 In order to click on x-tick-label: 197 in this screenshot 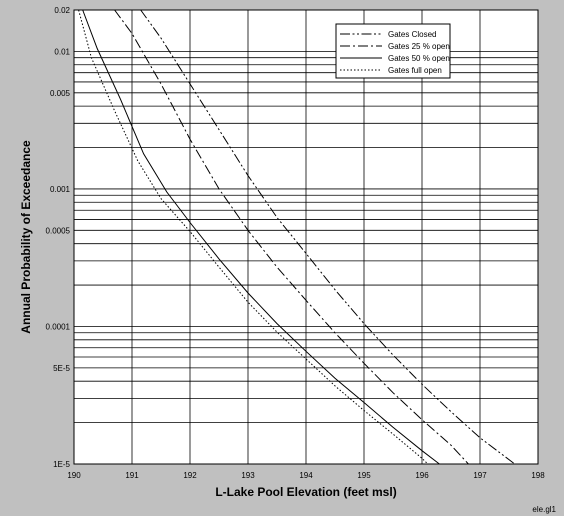, I will do `click(480, 475)`.